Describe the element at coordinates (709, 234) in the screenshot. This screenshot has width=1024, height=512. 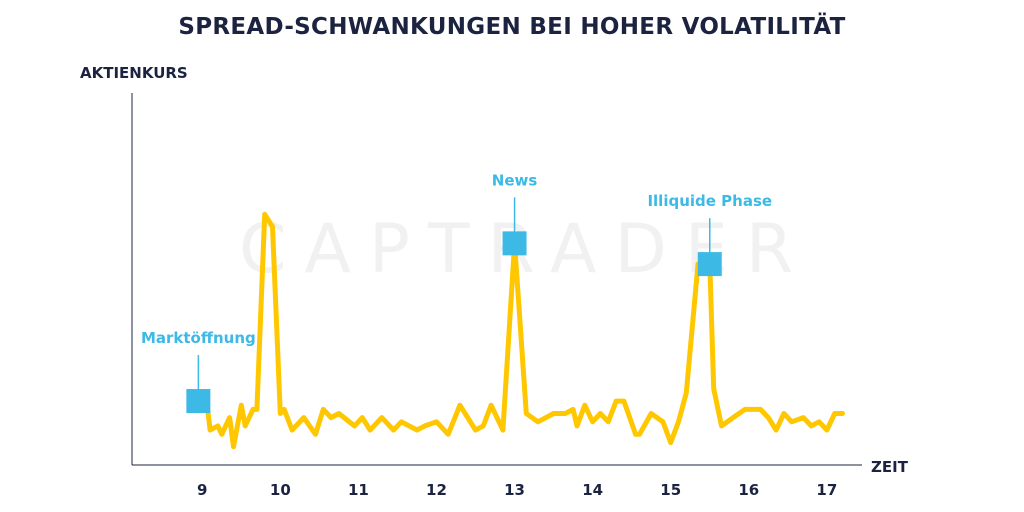
I see `annotation-2: Illiquide Phase` at that location.